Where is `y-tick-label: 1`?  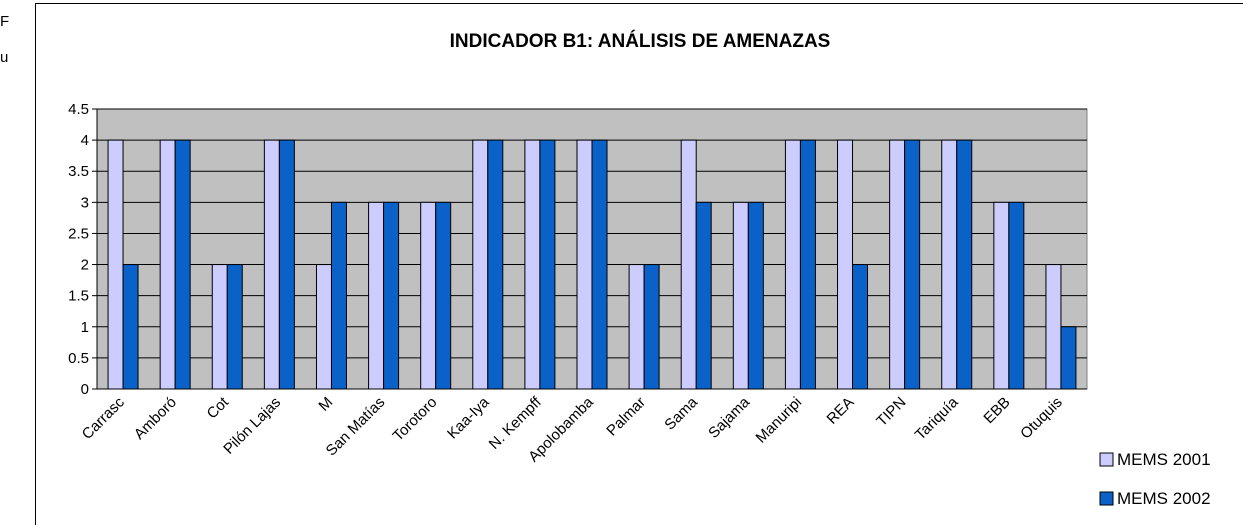 y-tick-label: 1 is located at coordinates (85, 327).